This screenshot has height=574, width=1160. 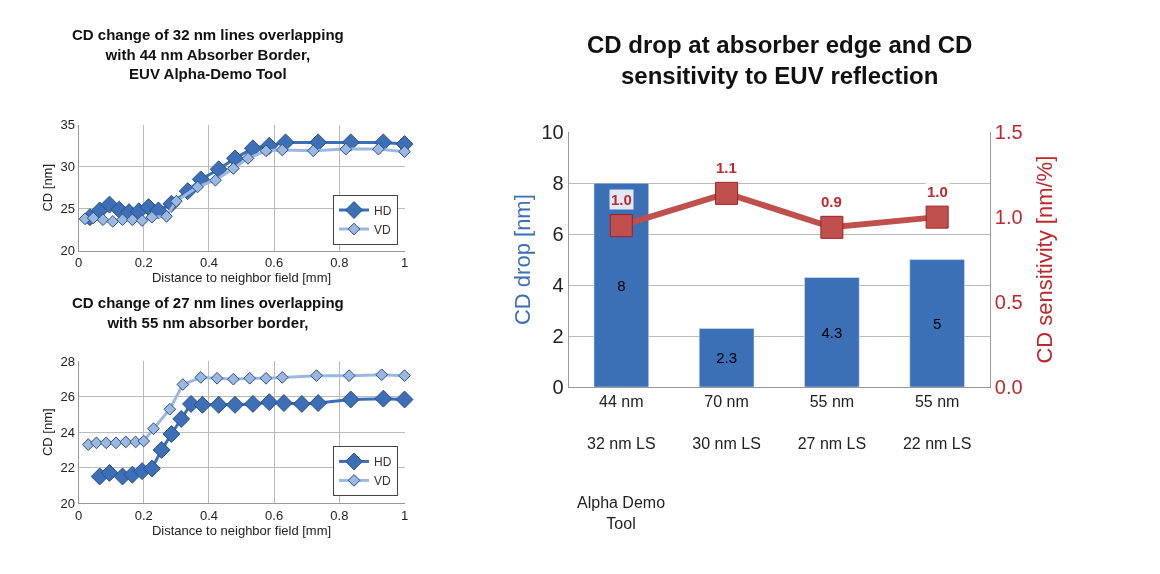 What do you see at coordinates (1008, 387) in the screenshot?
I see `y2-tick-label: 0.0` at bounding box center [1008, 387].